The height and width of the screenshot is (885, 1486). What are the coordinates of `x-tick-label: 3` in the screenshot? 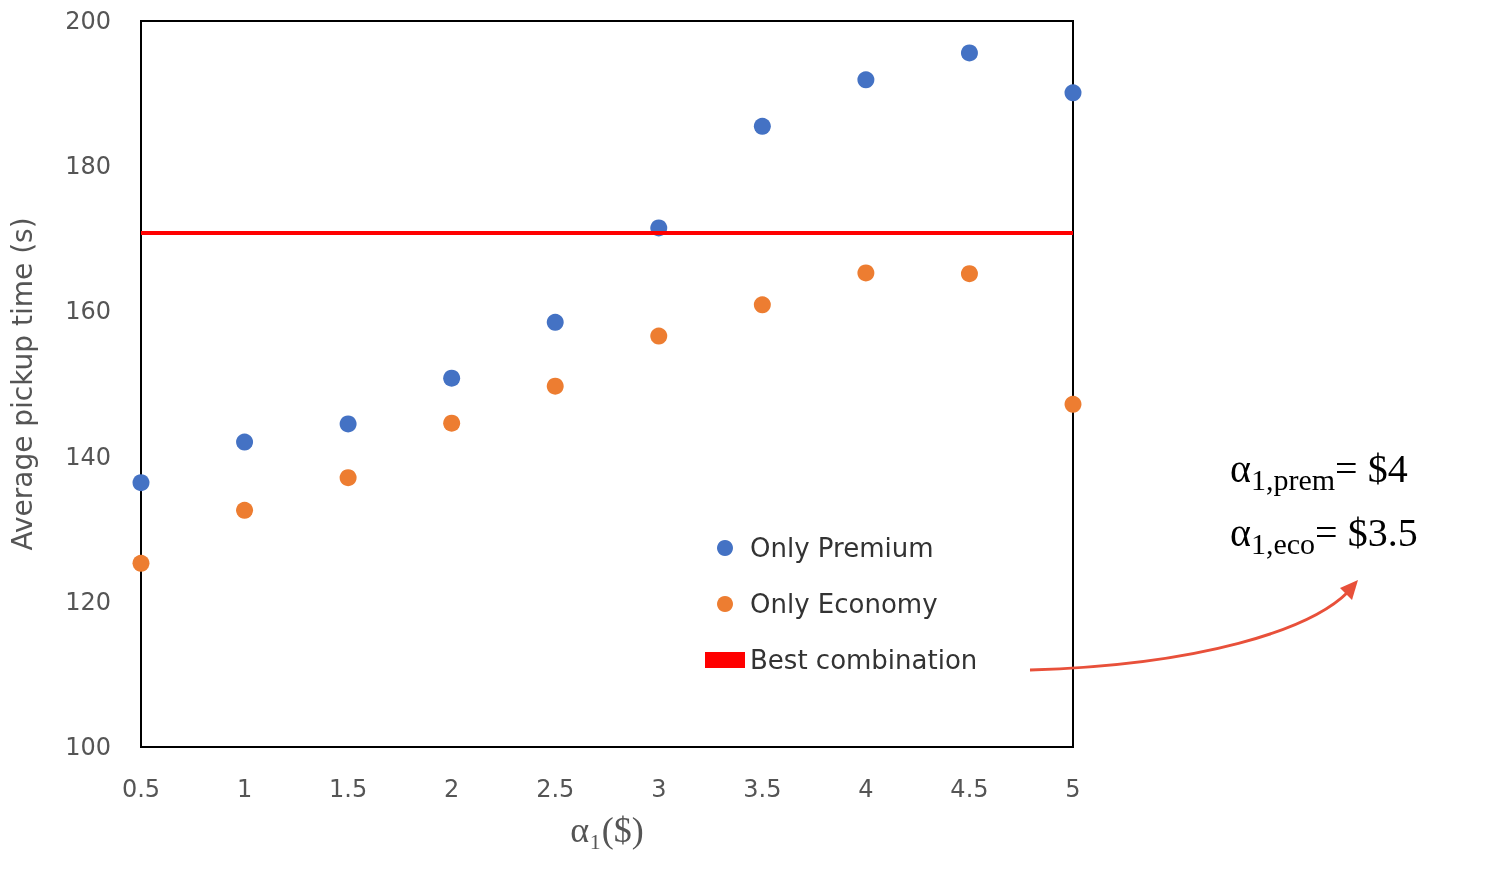 It's located at (659, 789).